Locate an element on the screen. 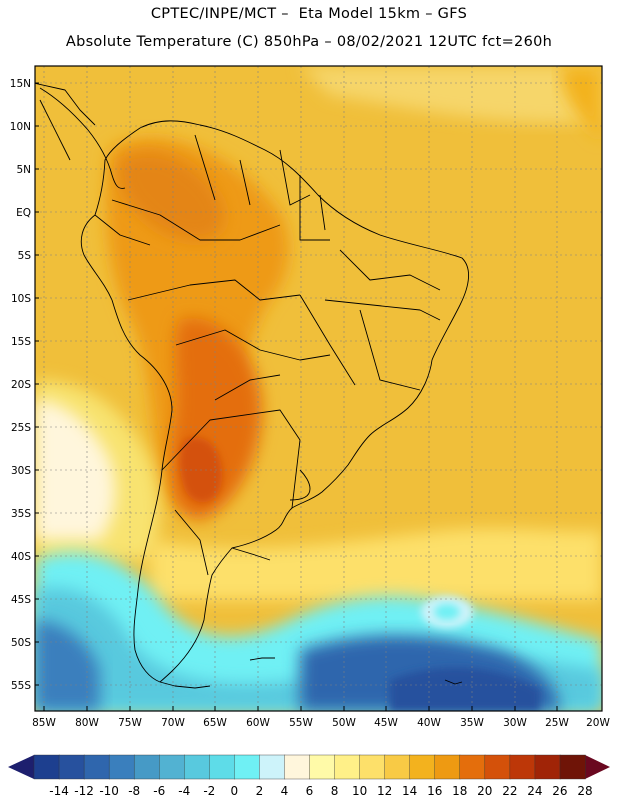  lon-label: 65W is located at coordinates (215, 723).